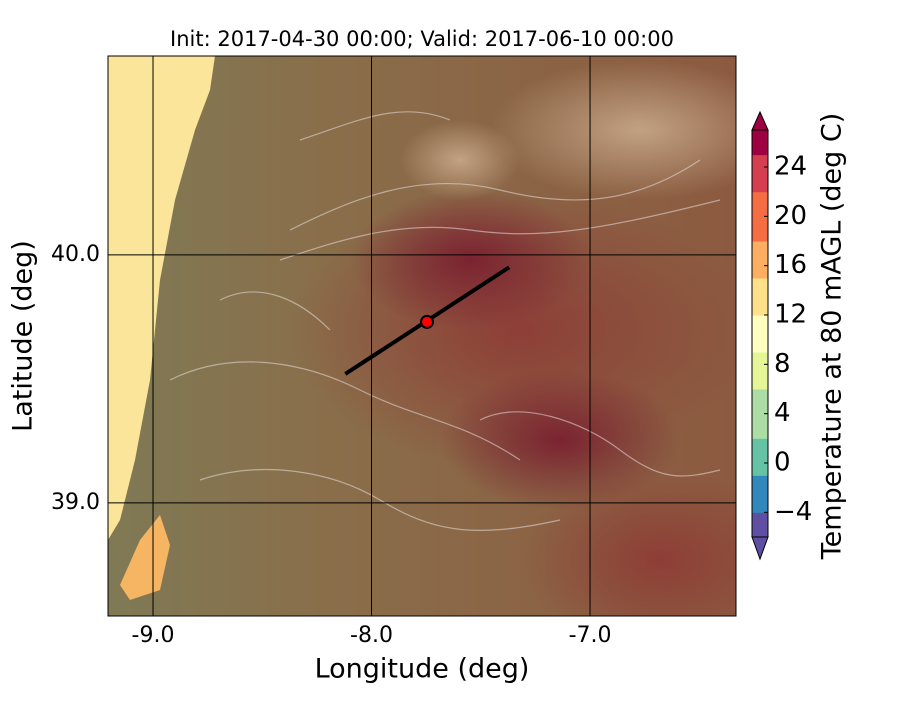  Describe the element at coordinates (760, 548) in the screenshot. I see `colorbar-extend-bottom` at that location.